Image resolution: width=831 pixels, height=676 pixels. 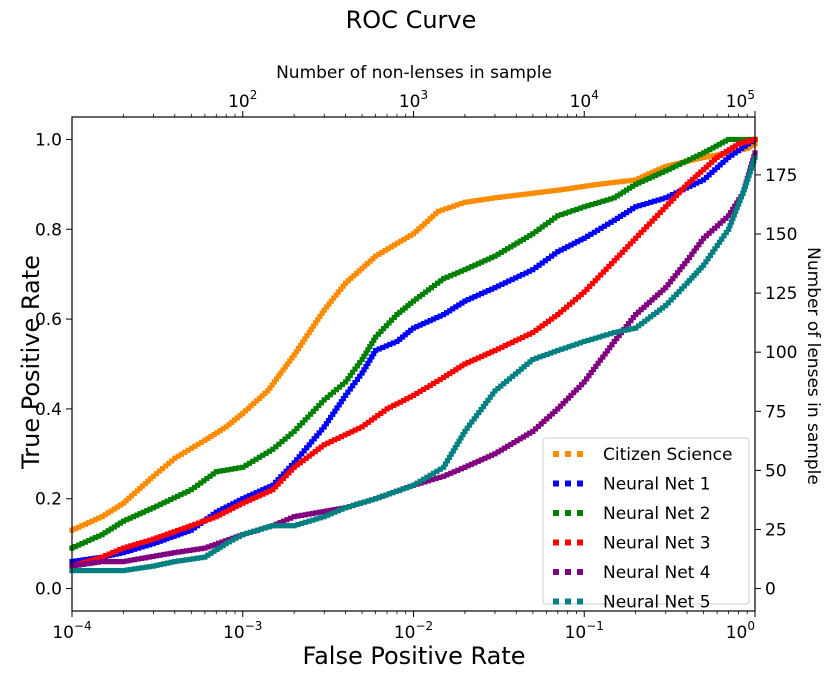 I want to click on y2-tick-label: 75, so click(x=776, y=412).